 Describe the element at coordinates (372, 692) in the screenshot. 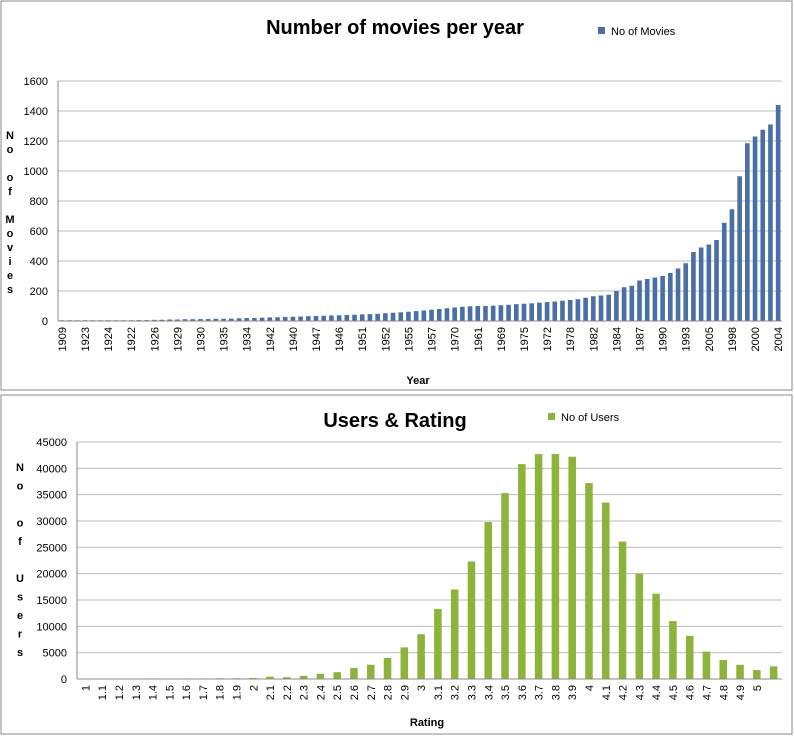

I see `x-tick-label: 2.7` at that location.